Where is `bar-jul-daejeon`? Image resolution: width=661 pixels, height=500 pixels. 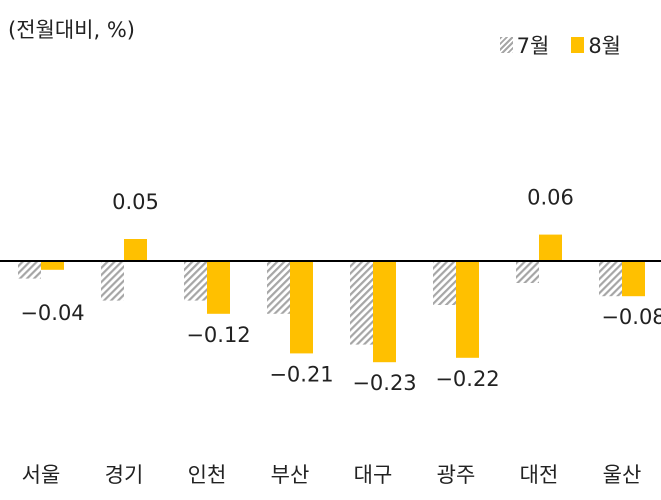
bar-jul-daejeon is located at coordinates (527, 272).